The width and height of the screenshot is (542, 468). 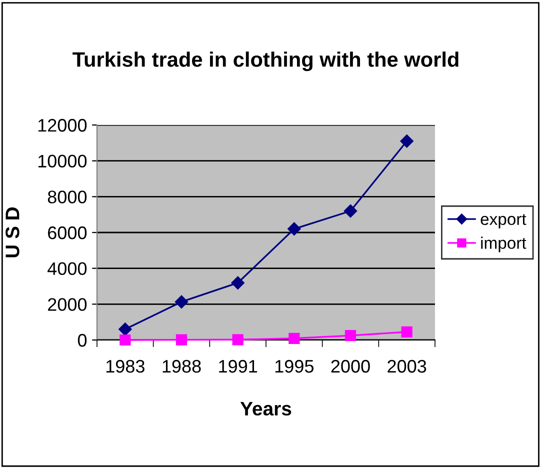 What do you see at coordinates (350, 366) in the screenshot?
I see `x-tick-label: 2000` at bounding box center [350, 366].